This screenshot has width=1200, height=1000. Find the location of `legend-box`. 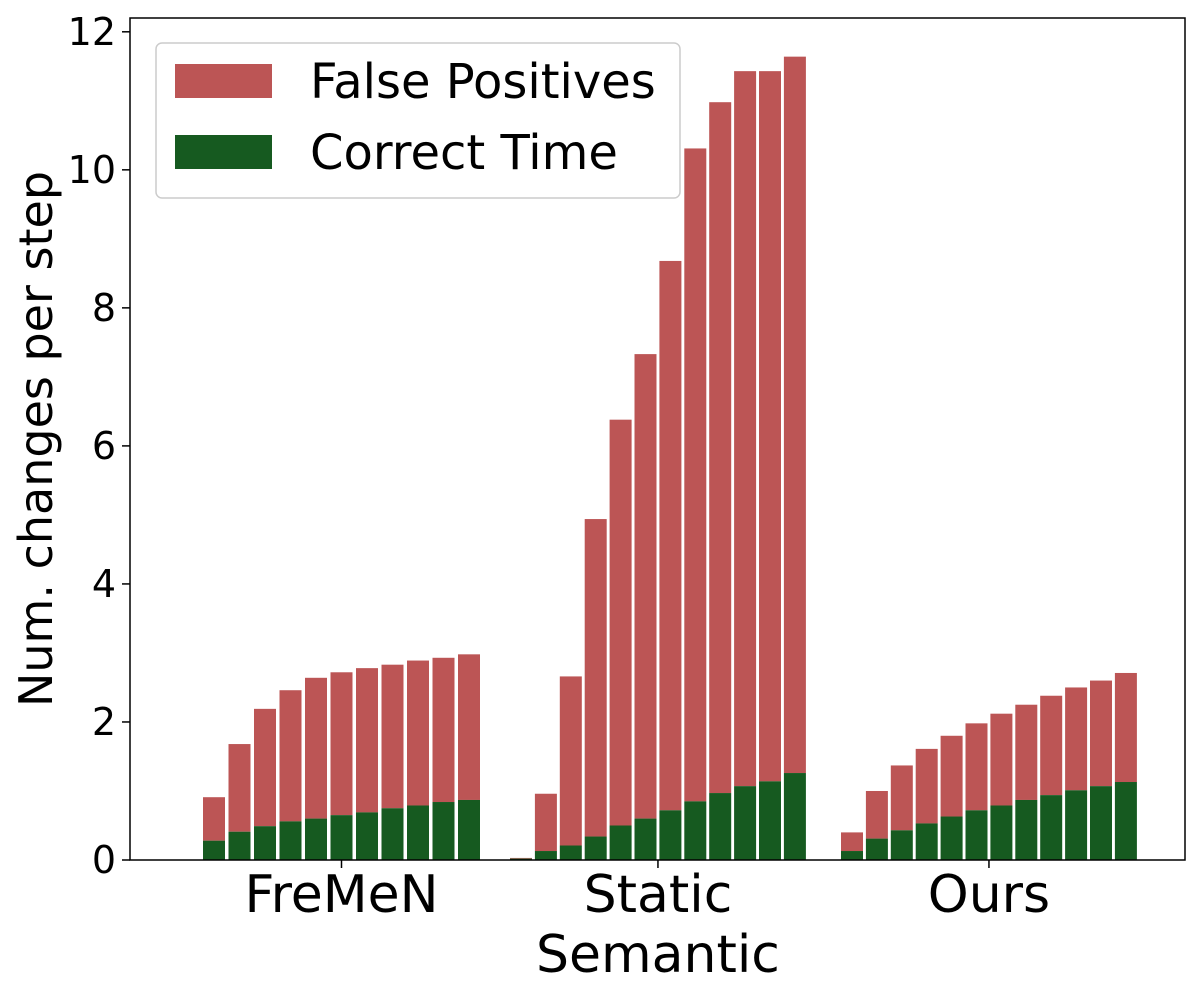

legend-box is located at coordinates (418, 120).